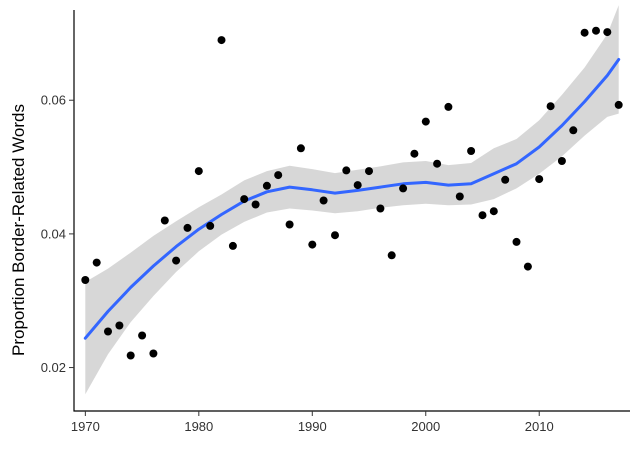 This screenshot has width=640, height=451. I want to click on y-tick-label: 0.04, so click(53, 233).